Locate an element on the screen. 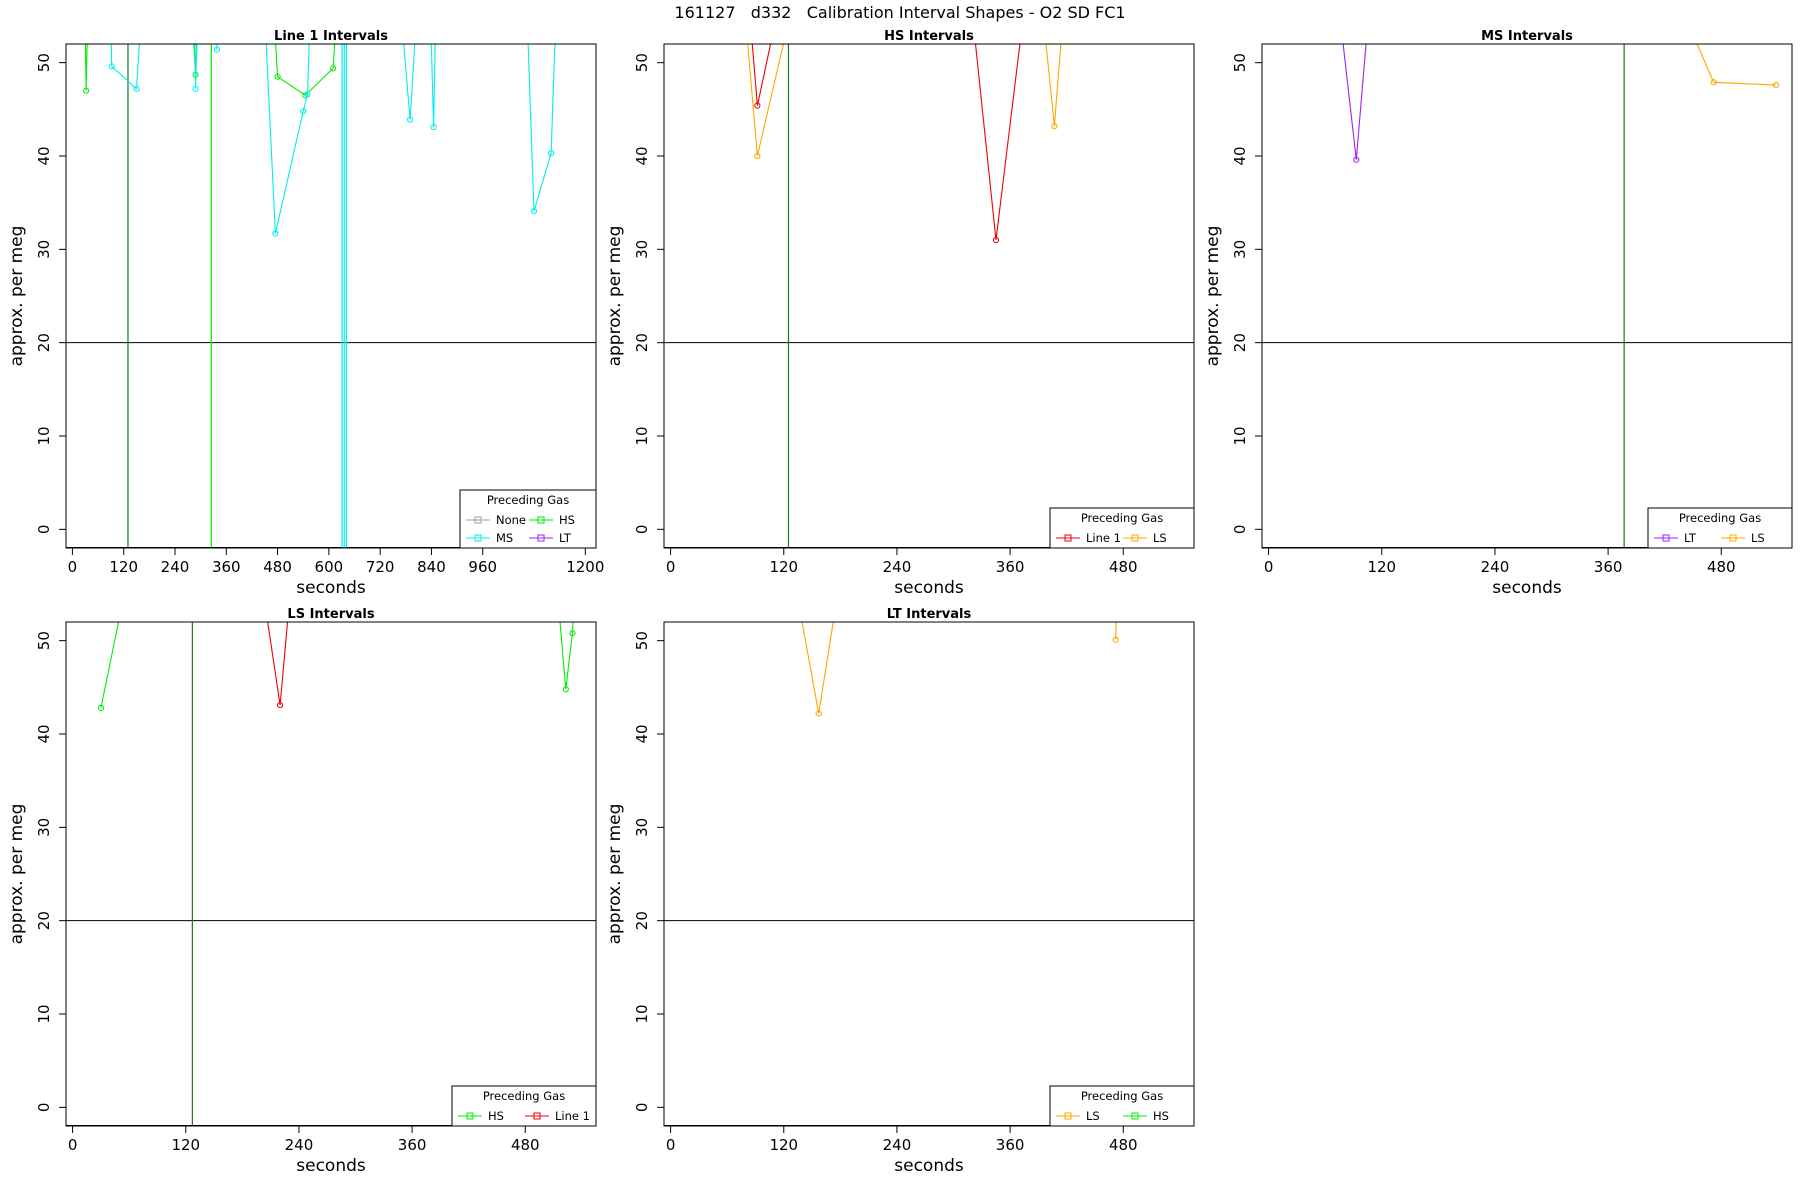 The height and width of the screenshot is (1200, 1800). legend: Preceding Gas None HS MS LT is located at coordinates (528, 519).